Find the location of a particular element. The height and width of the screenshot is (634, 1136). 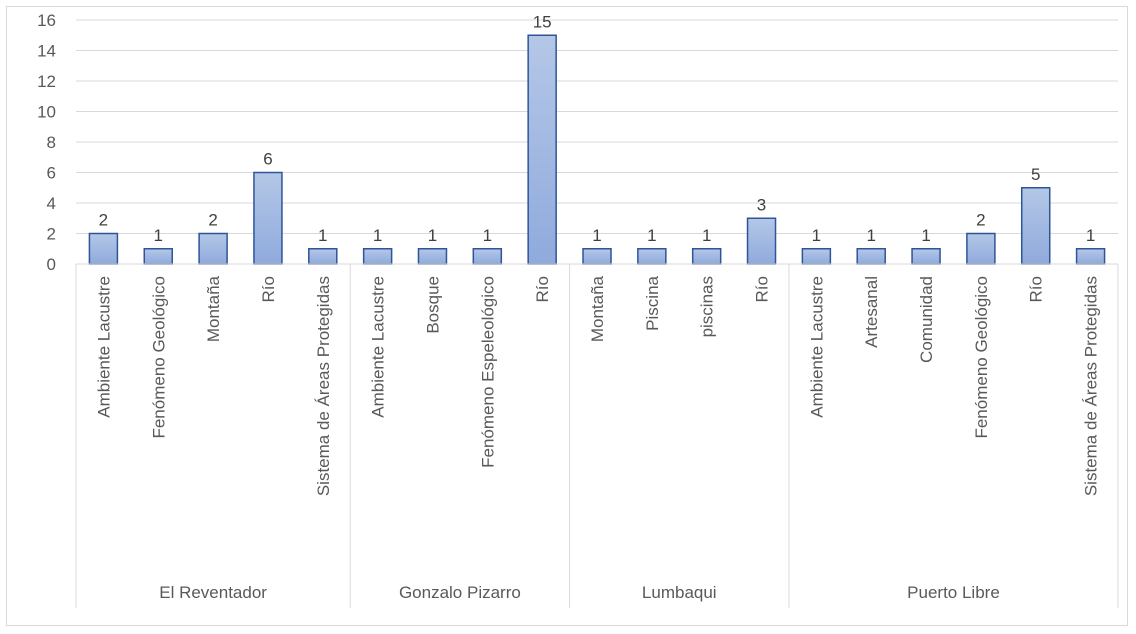

category-label: Bosque is located at coordinates (432, 305).